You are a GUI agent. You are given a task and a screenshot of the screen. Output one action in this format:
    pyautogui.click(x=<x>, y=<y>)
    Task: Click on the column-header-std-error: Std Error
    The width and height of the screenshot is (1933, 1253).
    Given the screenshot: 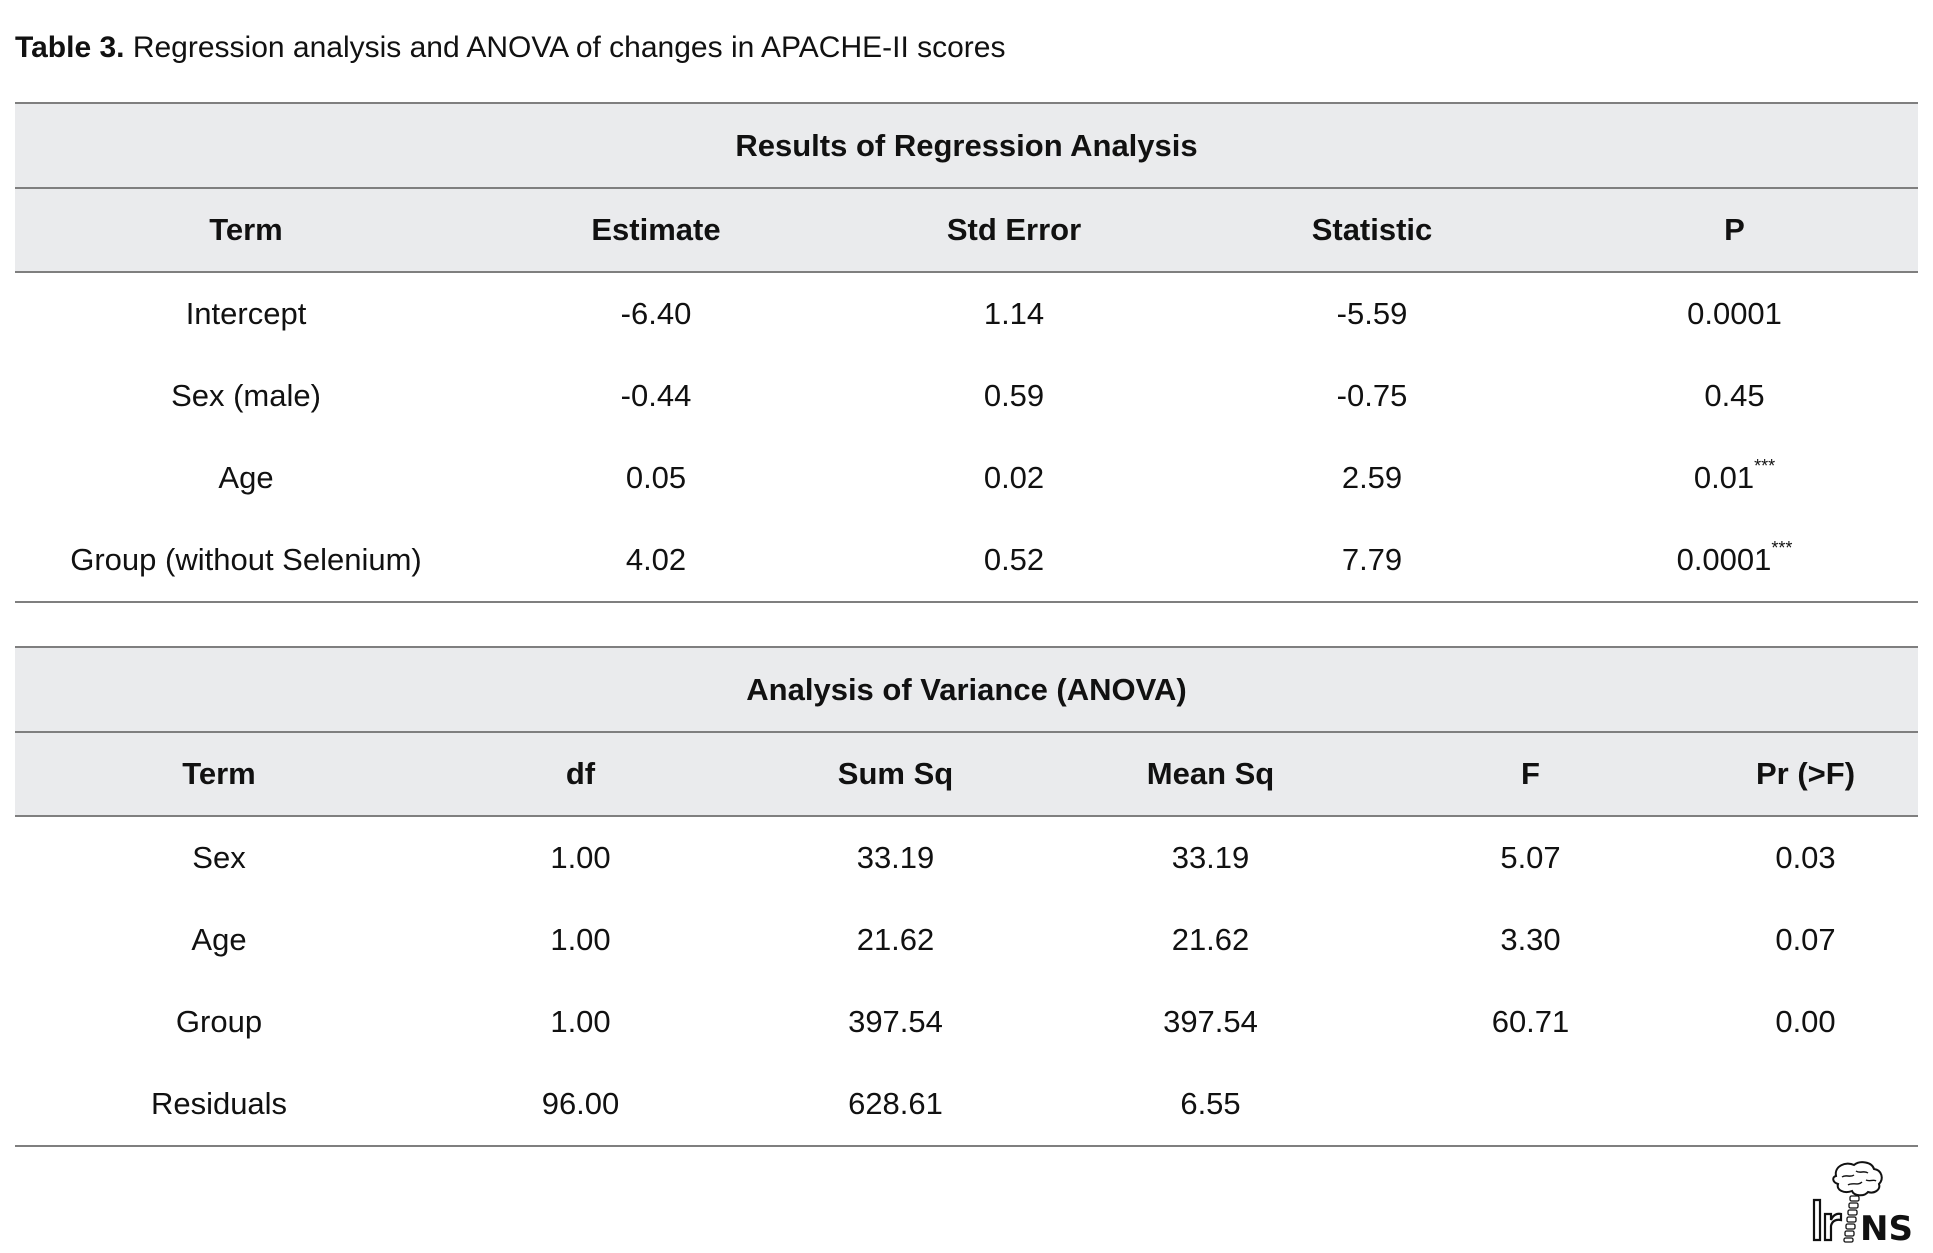 What is the action you would take?
    pyautogui.click(x=1014, y=230)
    